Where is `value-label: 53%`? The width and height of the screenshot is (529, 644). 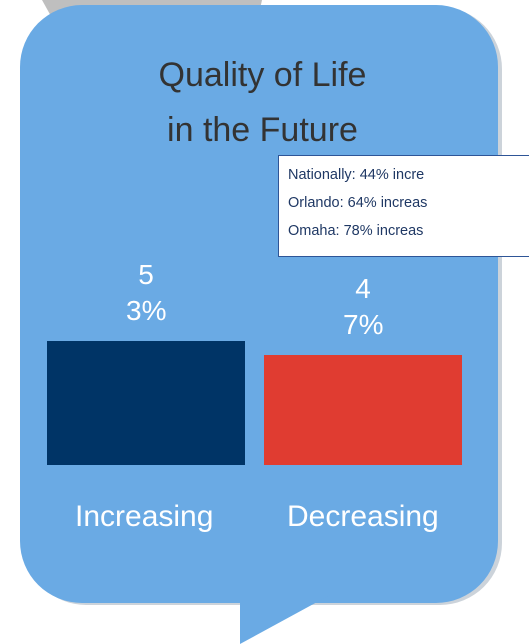
value-label: 53% is located at coordinates (146, 292).